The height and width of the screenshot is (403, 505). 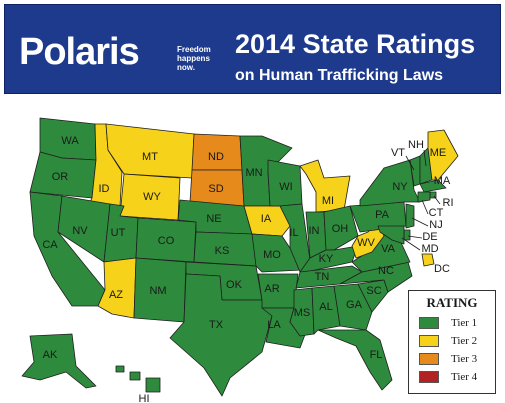 What do you see at coordinates (429, 359) in the screenshot?
I see `legend-swatch-tier3` at bounding box center [429, 359].